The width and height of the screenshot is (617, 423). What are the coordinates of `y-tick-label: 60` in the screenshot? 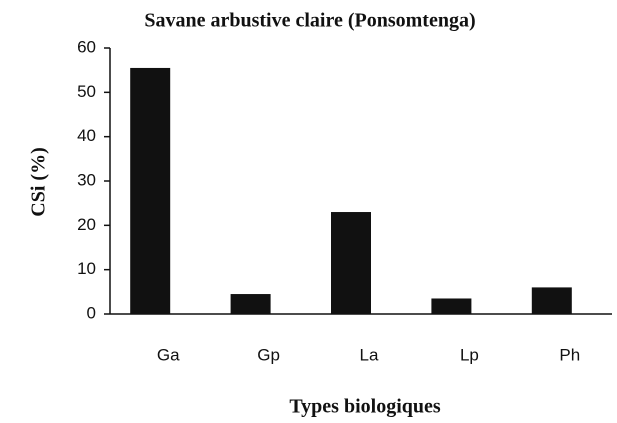 It's located at (86, 46).